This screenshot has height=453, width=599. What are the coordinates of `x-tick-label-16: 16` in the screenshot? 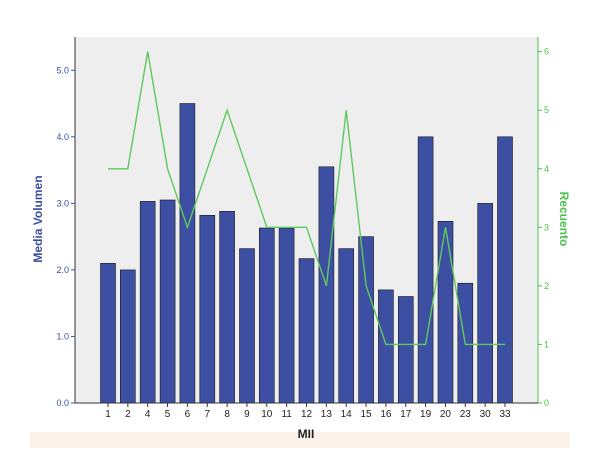 It's located at (386, 414).